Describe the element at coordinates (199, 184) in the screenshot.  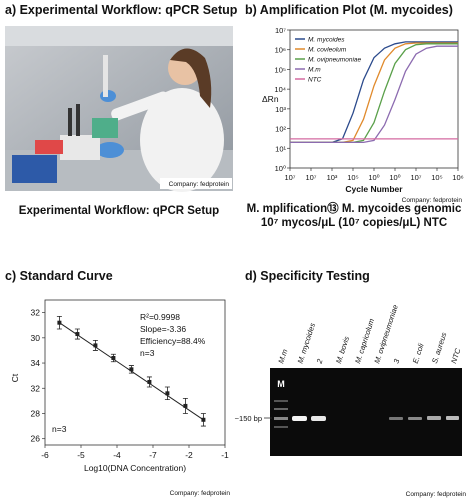
I see `photo-credit: Company: fedprotein` at that location.